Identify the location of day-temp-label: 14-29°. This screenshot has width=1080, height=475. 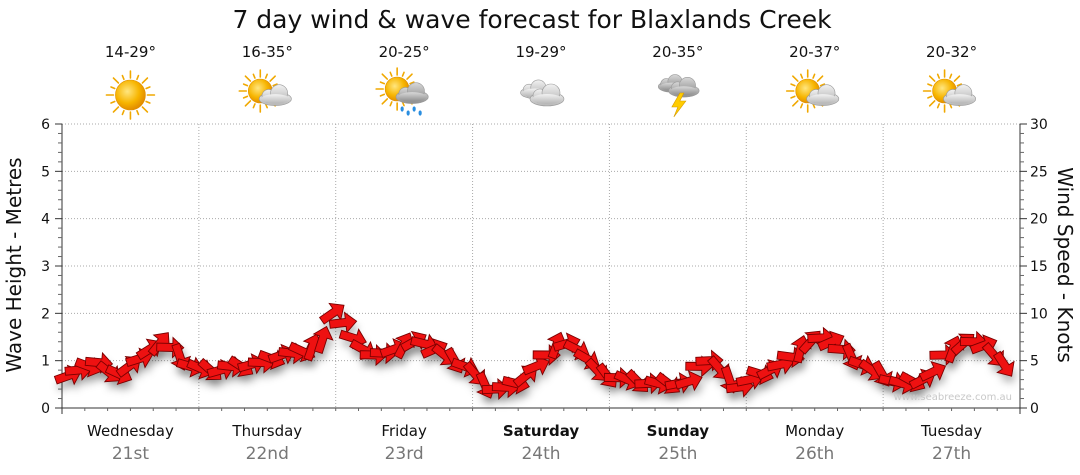
(130, 52).